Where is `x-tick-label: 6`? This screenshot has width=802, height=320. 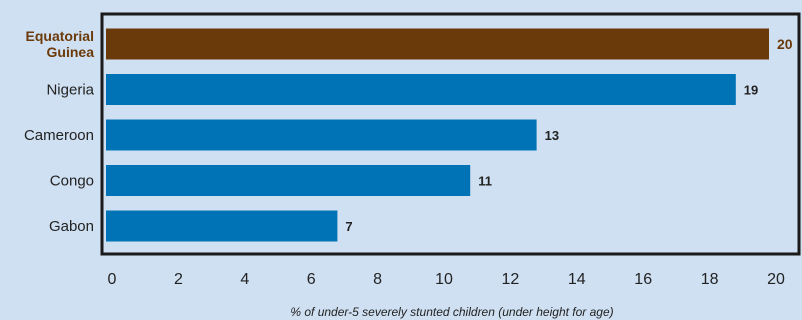 x-tick-label: 6 is located at coordinates (311, 279).